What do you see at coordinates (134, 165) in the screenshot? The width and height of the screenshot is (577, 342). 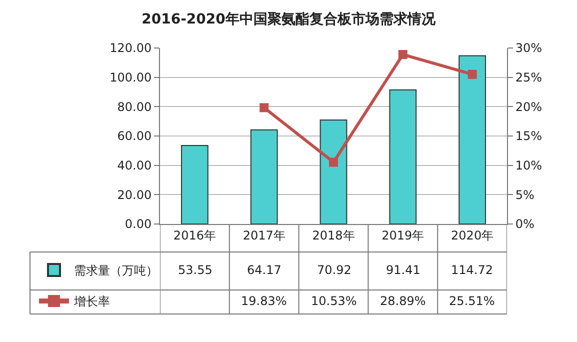 I see `y-tick-label: 40.00` at bounding box center [134, 165].